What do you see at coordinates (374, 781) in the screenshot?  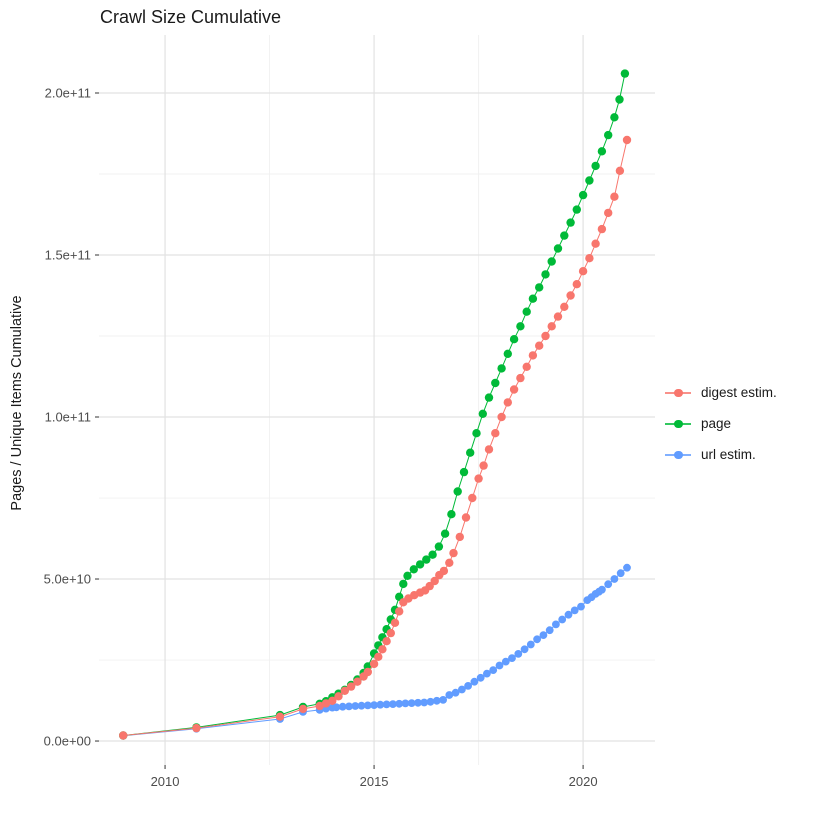 I see `x-tick-label: 2015` at bounding box center [374, 781].